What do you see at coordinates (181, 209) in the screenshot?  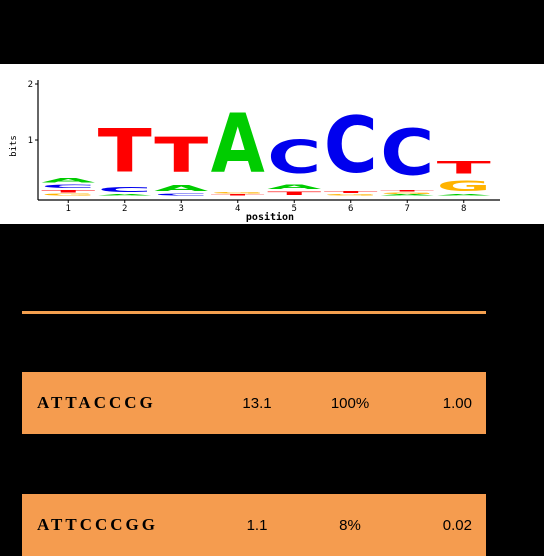 I see `x-tick-label: 3` at bounding box center [181, 209].